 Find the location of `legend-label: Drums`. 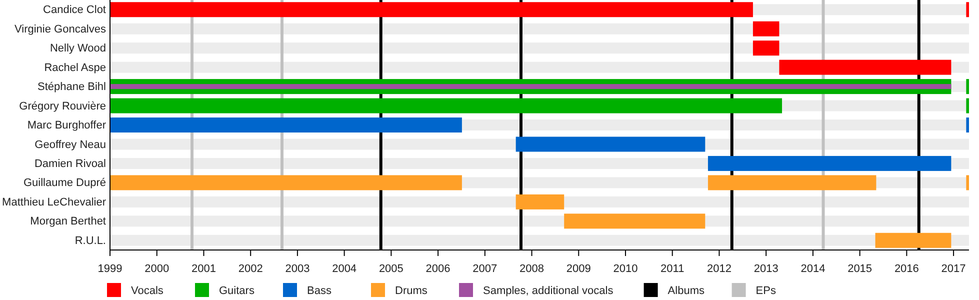

legend-label: Drums is located at coordinates (411, 291).